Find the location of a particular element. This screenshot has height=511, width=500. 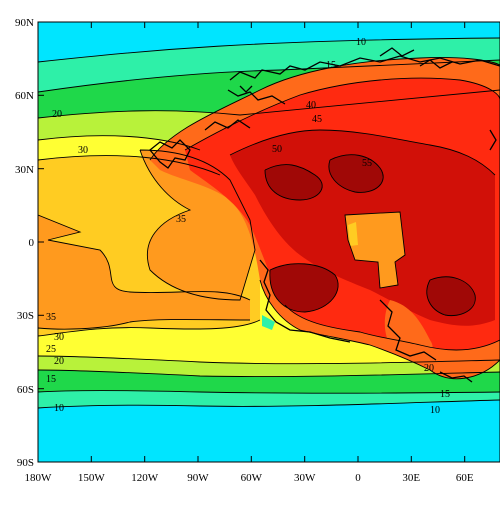

tongue-orange-west is located at coordinates (144, 272).